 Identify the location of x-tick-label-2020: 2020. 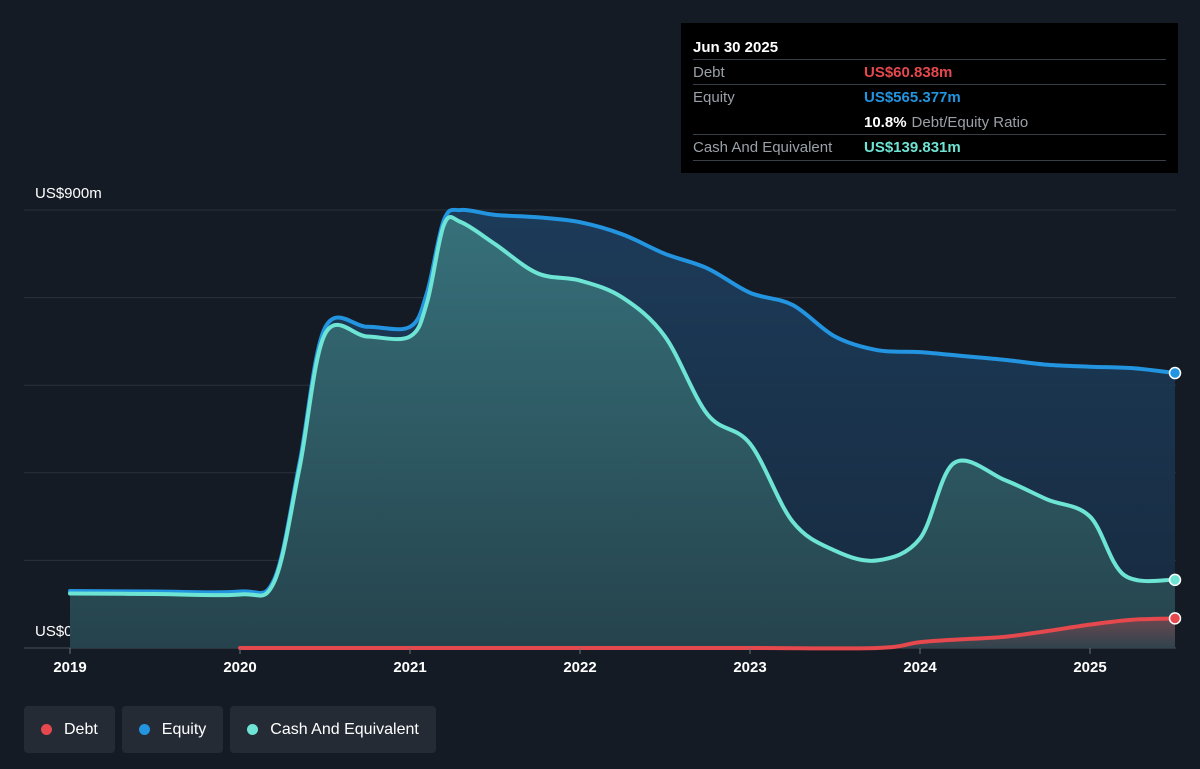
(239, 667).